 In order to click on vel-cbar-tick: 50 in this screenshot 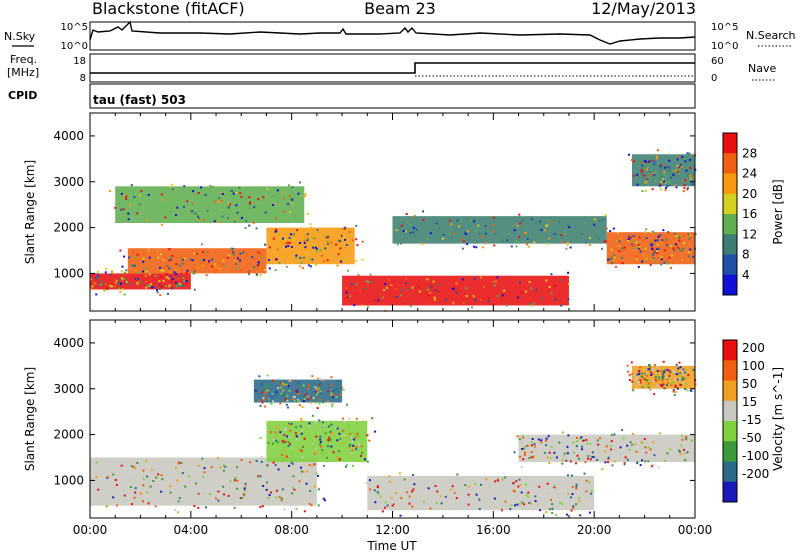, I will do `click(749, 384)`.